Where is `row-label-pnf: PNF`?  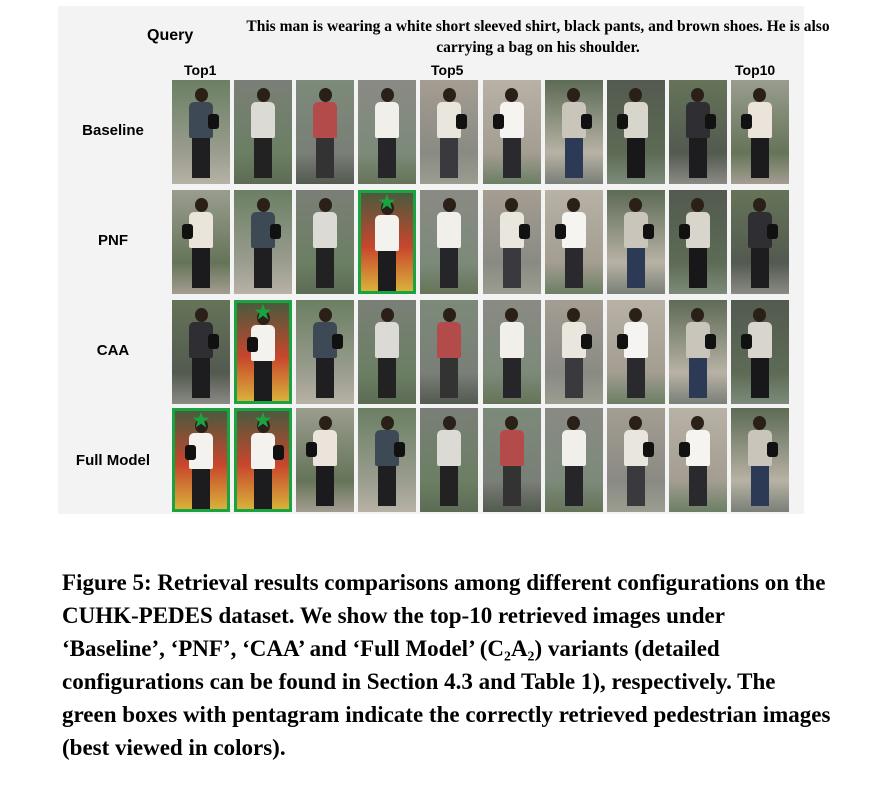
row-label-pnf: PNF is located at coordinates (113, 240).